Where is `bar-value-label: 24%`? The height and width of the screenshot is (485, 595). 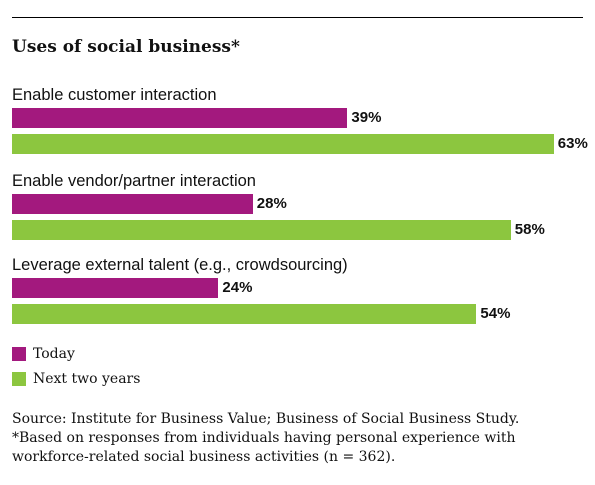 bar-value-label: 24% is located at coordinates (237, 287).